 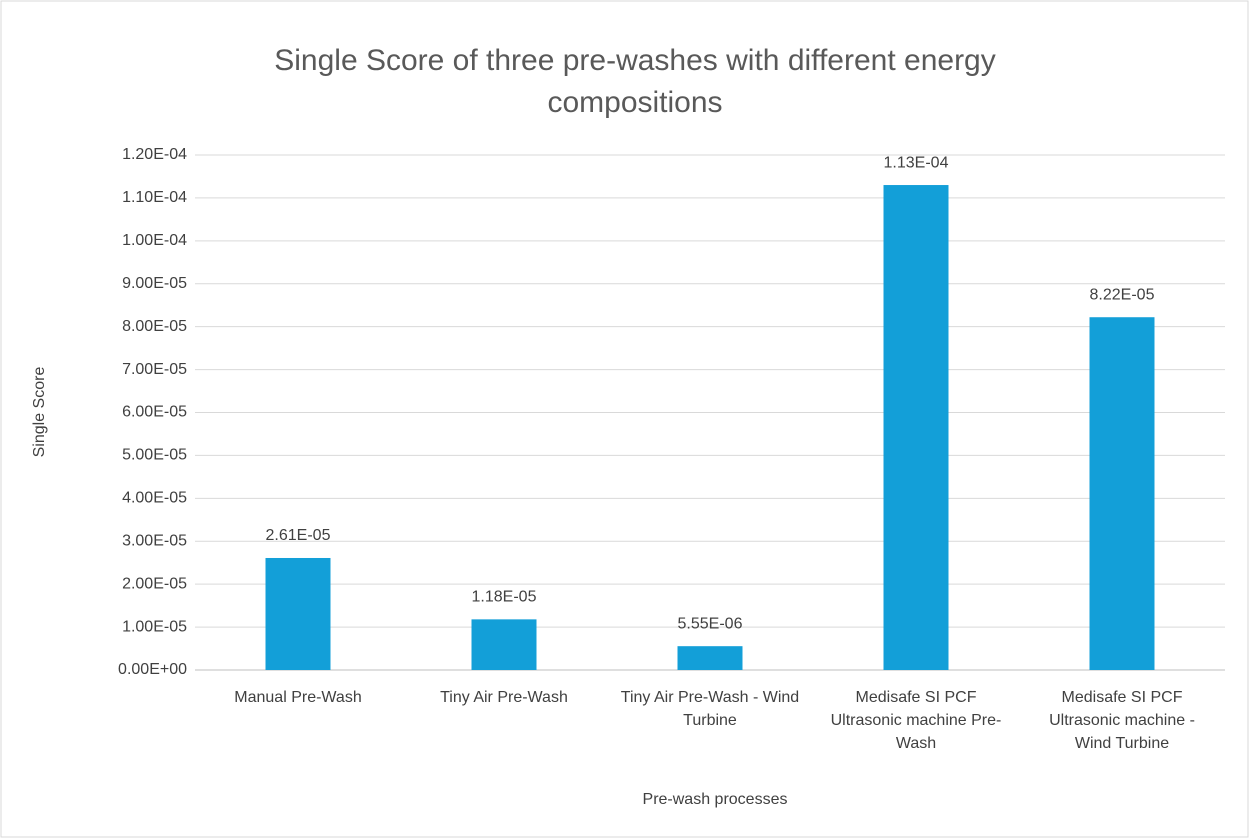 I want to click on x-axis-title: Pre-wash processes, so click(x=715, y=799).